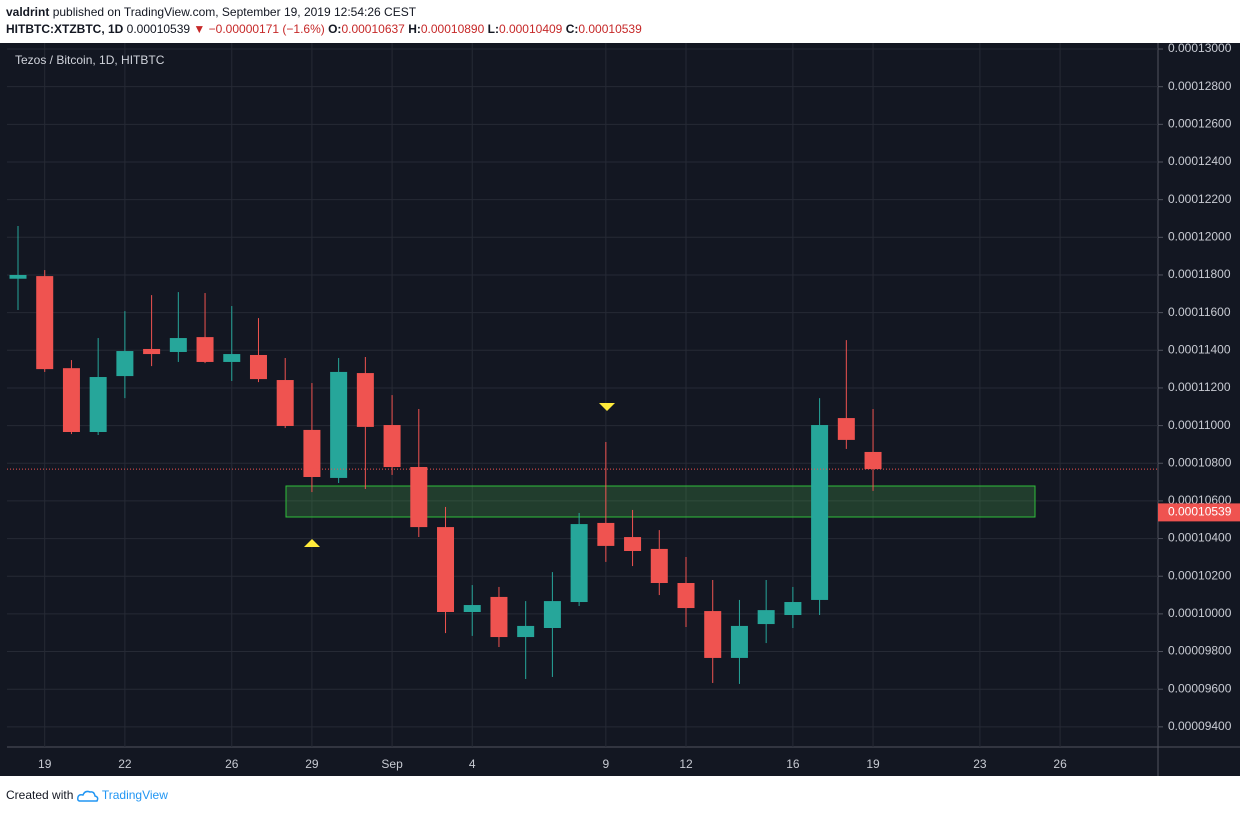 This screenshot has height=813, width=1245. What do you see at coordinates (607, 407) in the screenshot?
I see `down-marker` at bounding box center [607, 407].